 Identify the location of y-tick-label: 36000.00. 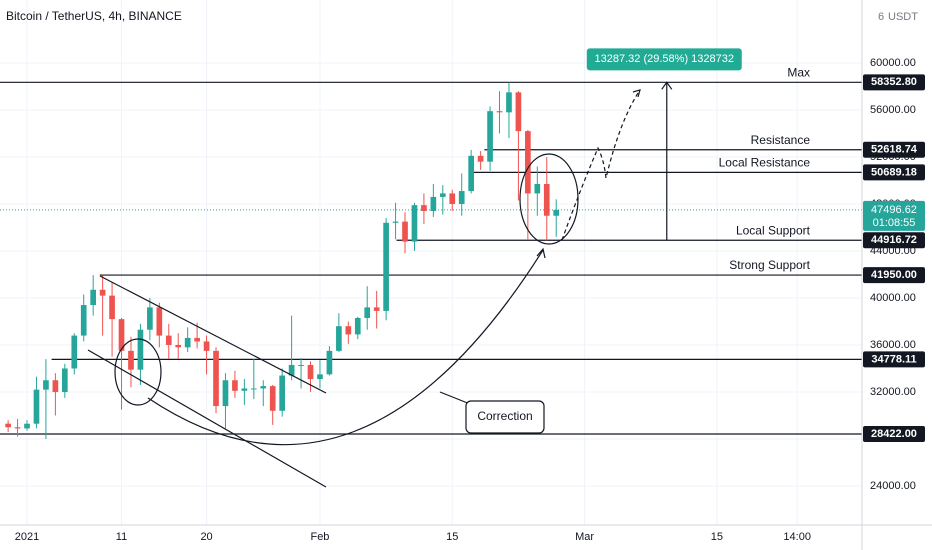
(893, 345).